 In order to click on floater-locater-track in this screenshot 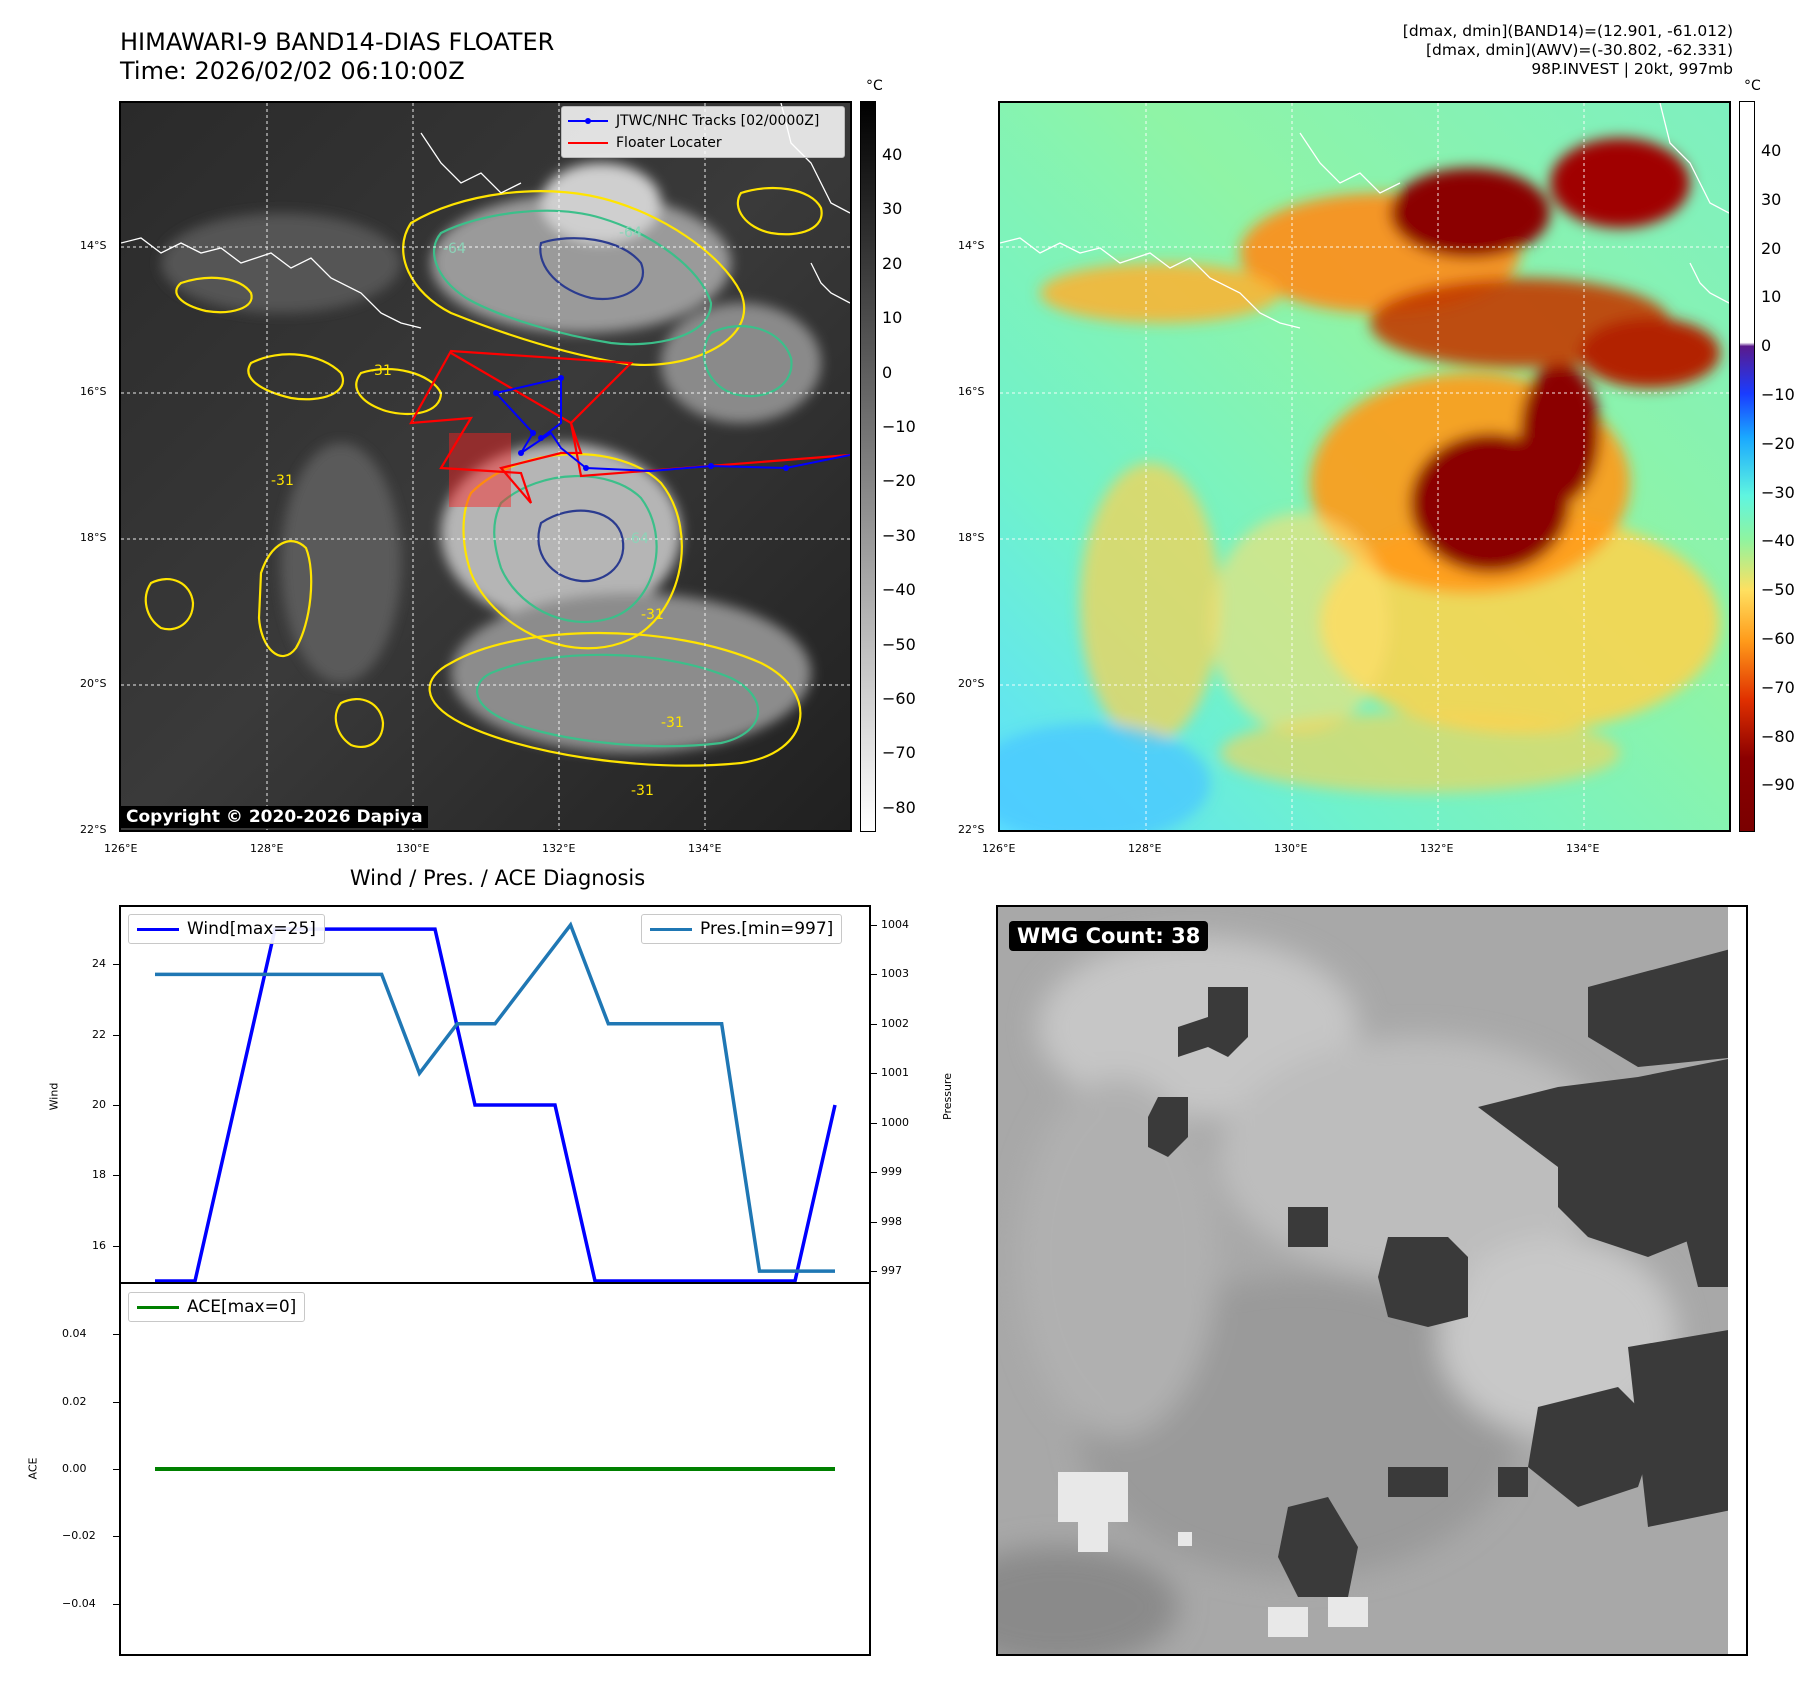, I will do `click(629, 426)`.